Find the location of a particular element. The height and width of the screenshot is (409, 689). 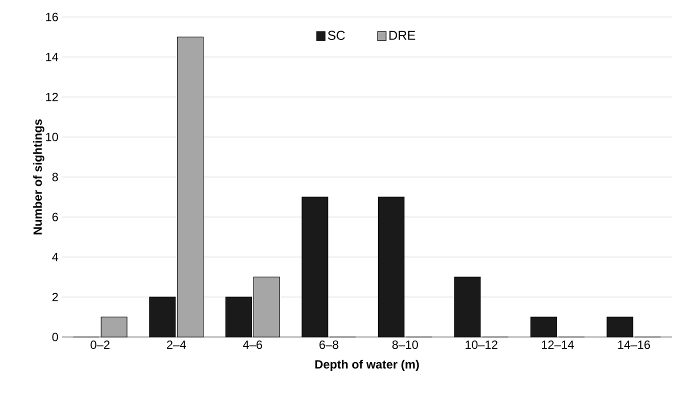

x-tick-label: 10–12 is located at coordinates (482, 344).